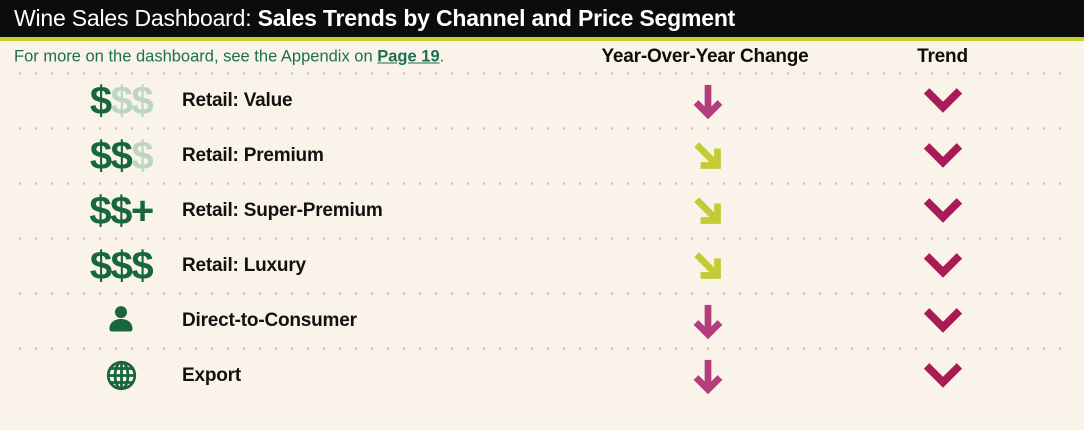 This screenshot has width=1084, height=430. What do you see at coordinates (237, 100) in the screenshot?
I see `channel-label: Retail: Value` at bounding box center [237, 100].